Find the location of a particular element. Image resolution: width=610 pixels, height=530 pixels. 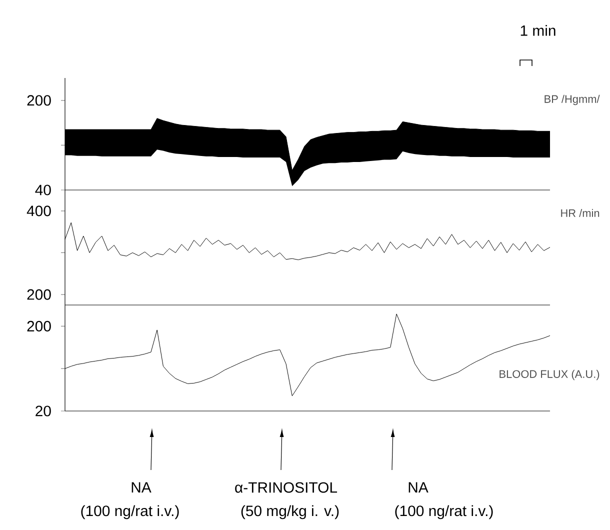

y-axis-title: HR /min is located at coordinates (580, 213).